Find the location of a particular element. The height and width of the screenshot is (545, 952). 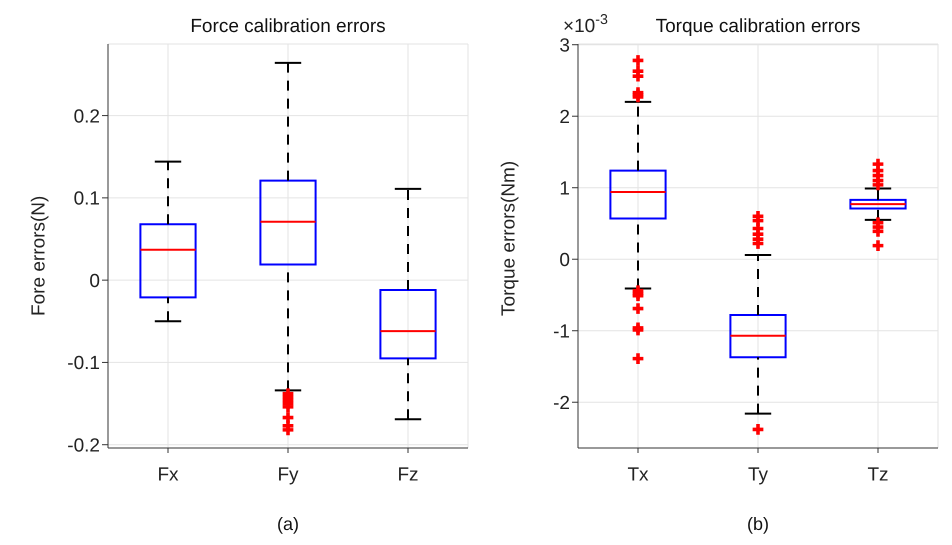

y-tick-label: 2 is located at coordinates (564, 117).